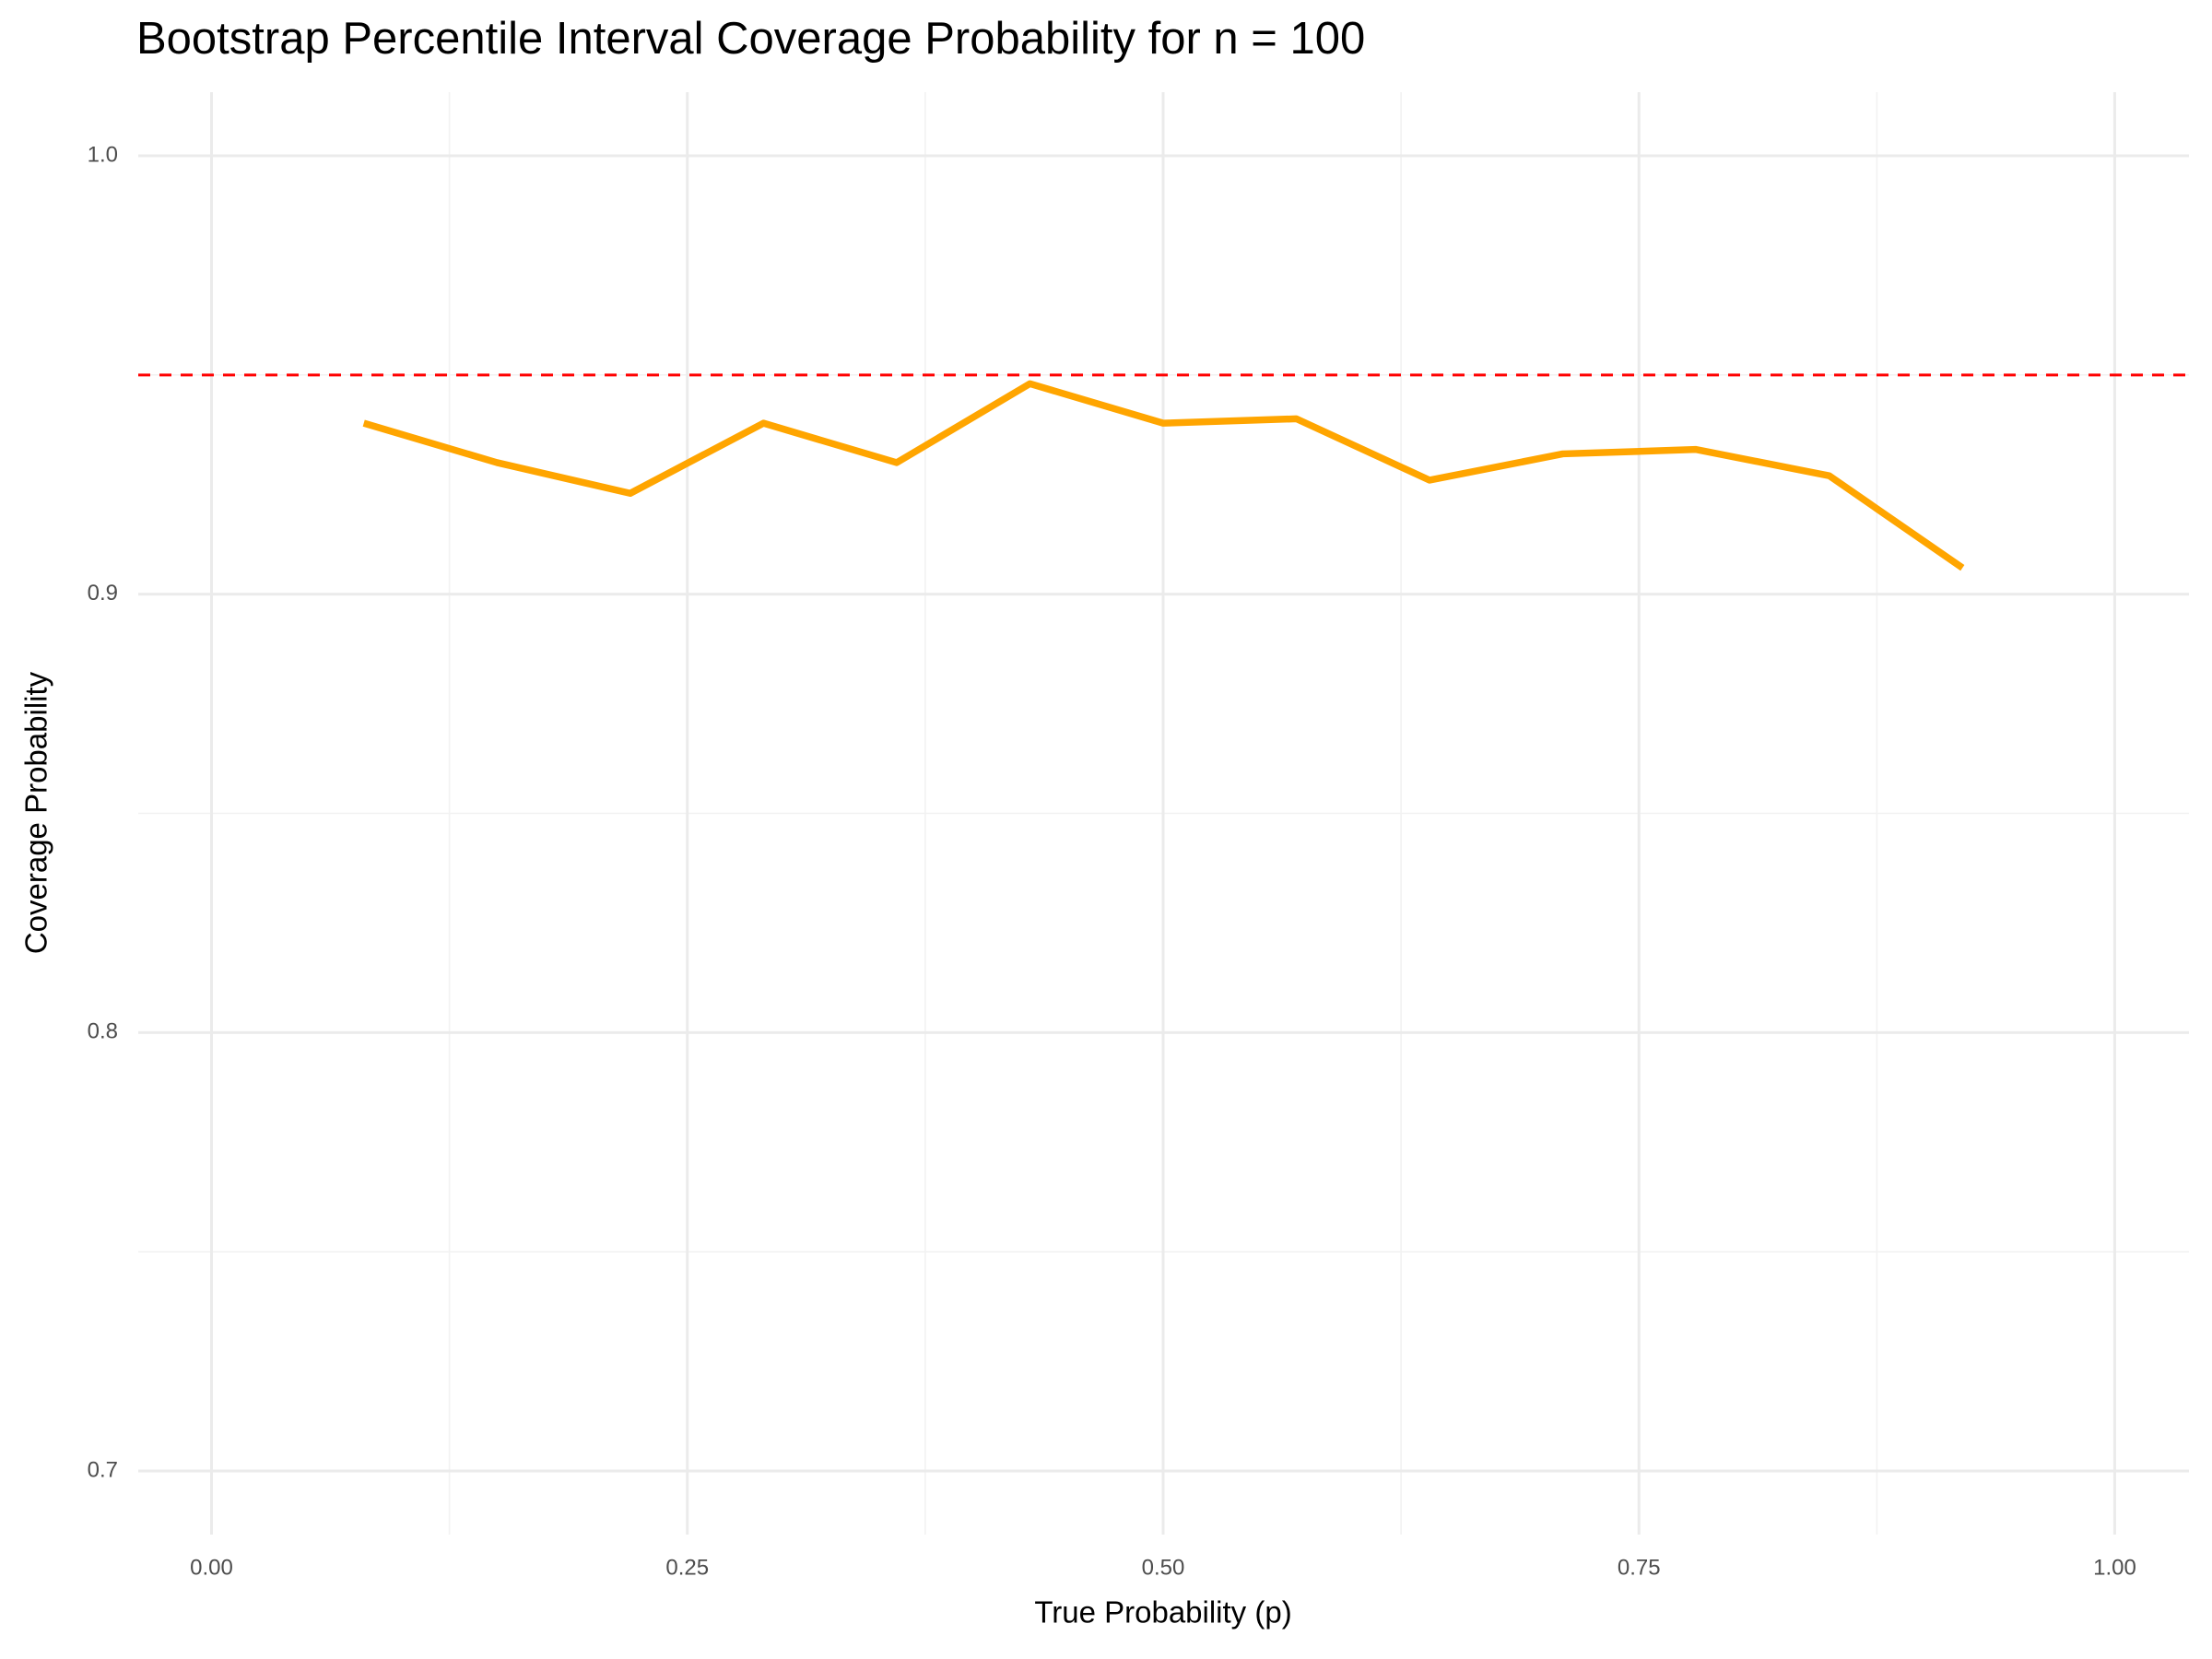 The width and height of the screenshot is (2212, 1659). Describe the element at coordinates (103, 154) in the screenshot. I see `y-tick-label: 1.0` at that location.